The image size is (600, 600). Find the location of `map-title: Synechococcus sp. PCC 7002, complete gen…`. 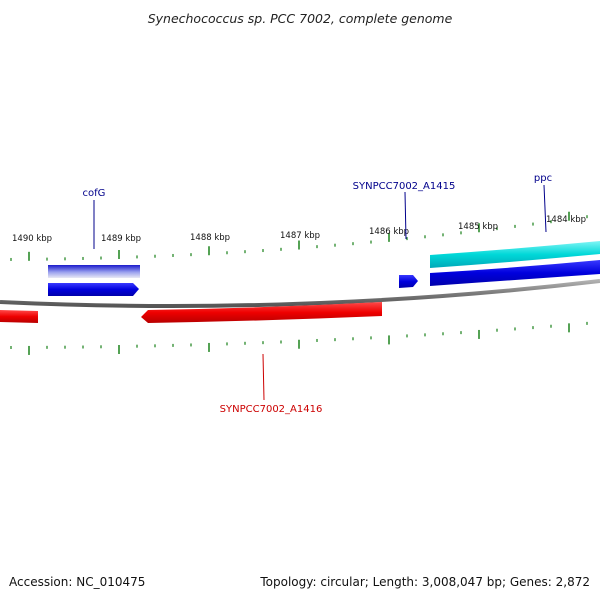

map-title: Synechococcus sp. PCC 7002, complete gen… is located at coordinates (300, 18).